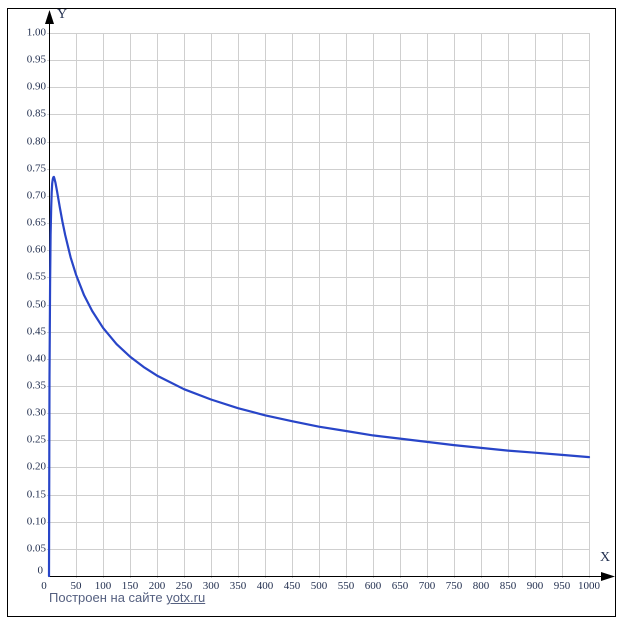 Image resolution: width=627 pixels, height=630 pixels. I want to click on y-tick-label: 0.25, so click(36, 439).